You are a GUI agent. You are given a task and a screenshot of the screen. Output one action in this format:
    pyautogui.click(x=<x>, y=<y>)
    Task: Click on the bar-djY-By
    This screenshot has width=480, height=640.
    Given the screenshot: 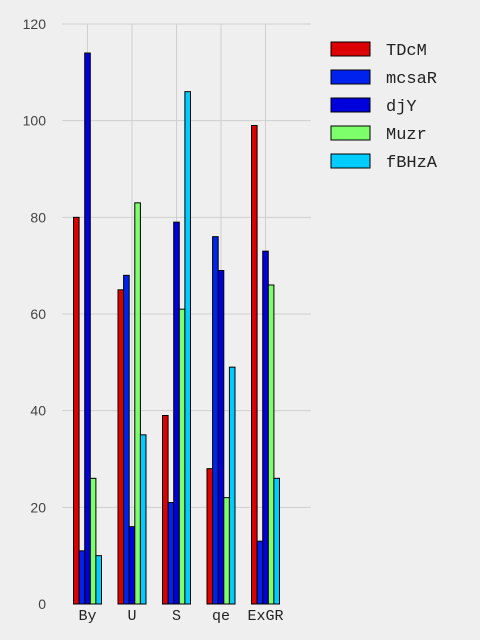 What is the action you would take?
    pyautogui.click(x=87, y=328)
    